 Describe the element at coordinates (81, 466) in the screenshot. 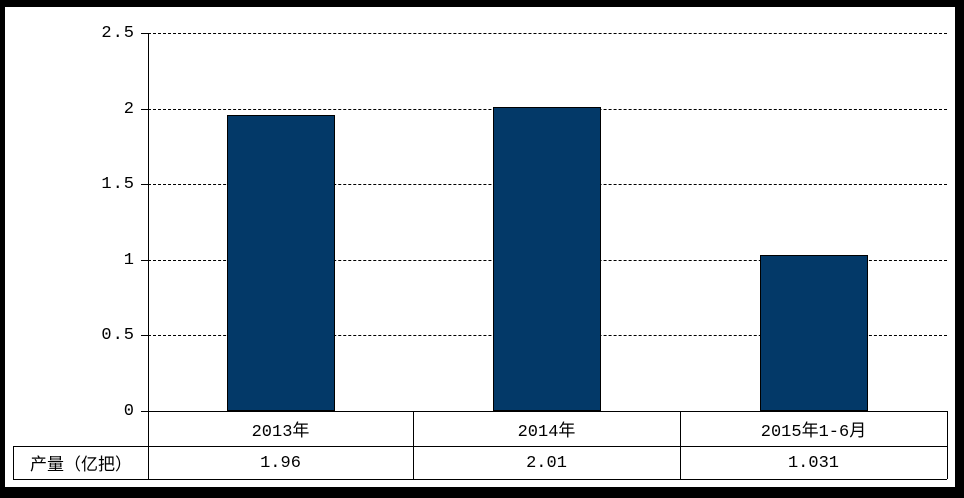

I see `table-series-label: 产量（亿把）` at that location.